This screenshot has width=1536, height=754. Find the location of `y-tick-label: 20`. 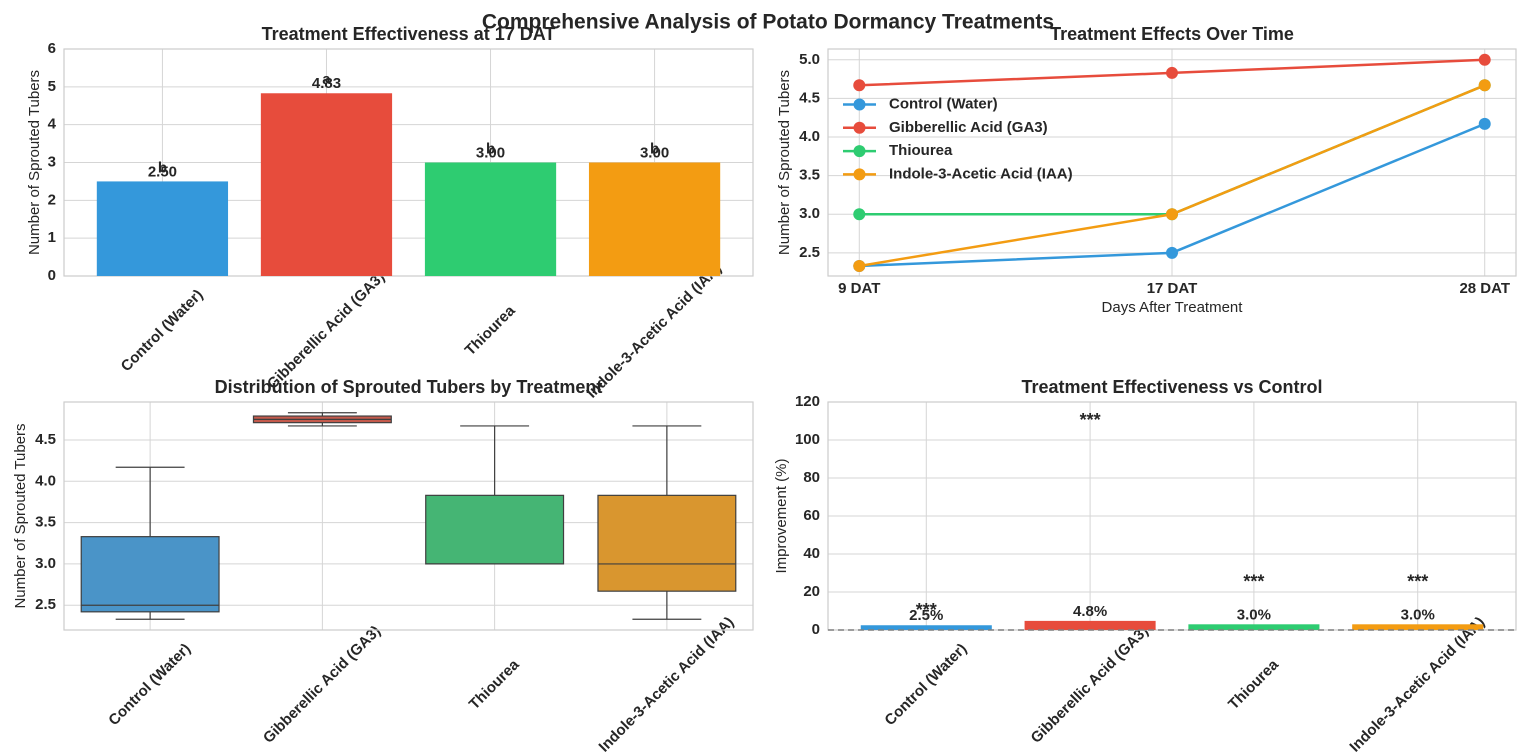

y-tick-label: 20 is located at coordinates (811, 591).